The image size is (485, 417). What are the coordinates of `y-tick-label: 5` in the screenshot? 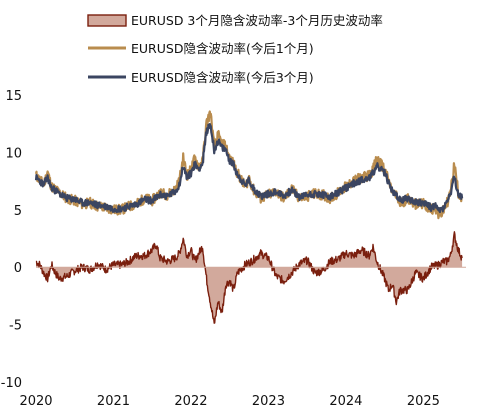 It's located at (18, 211).